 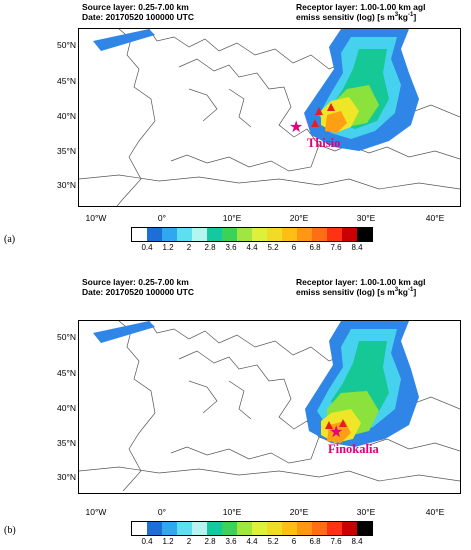 What do you see at coordinates (336, 424) in the screenshot?
I see `plume-markers` at bounding box center [336, 424].